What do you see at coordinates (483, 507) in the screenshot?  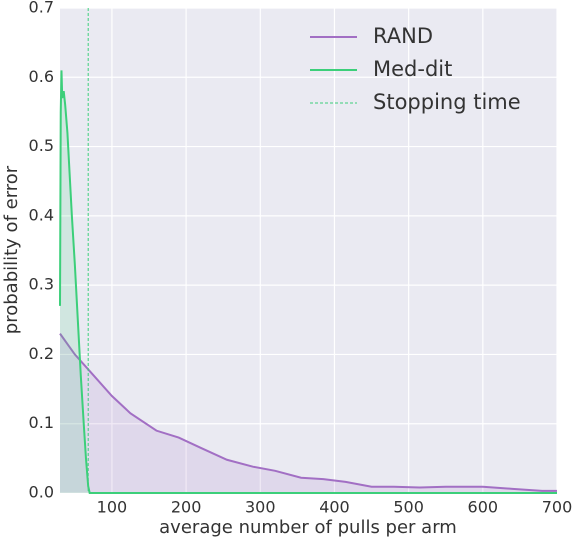 I see `x-tick-label: 600` at bounding box center [483, 507].